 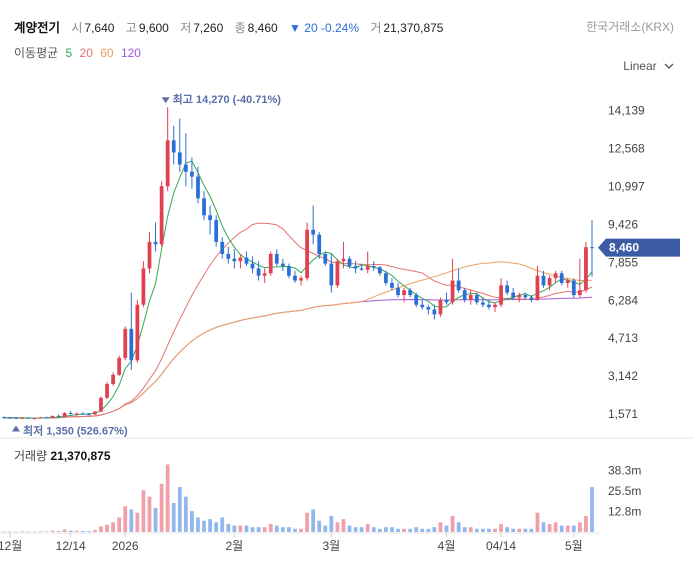 I want to click on scale-selector: Linear, so click(x=648, y=66).